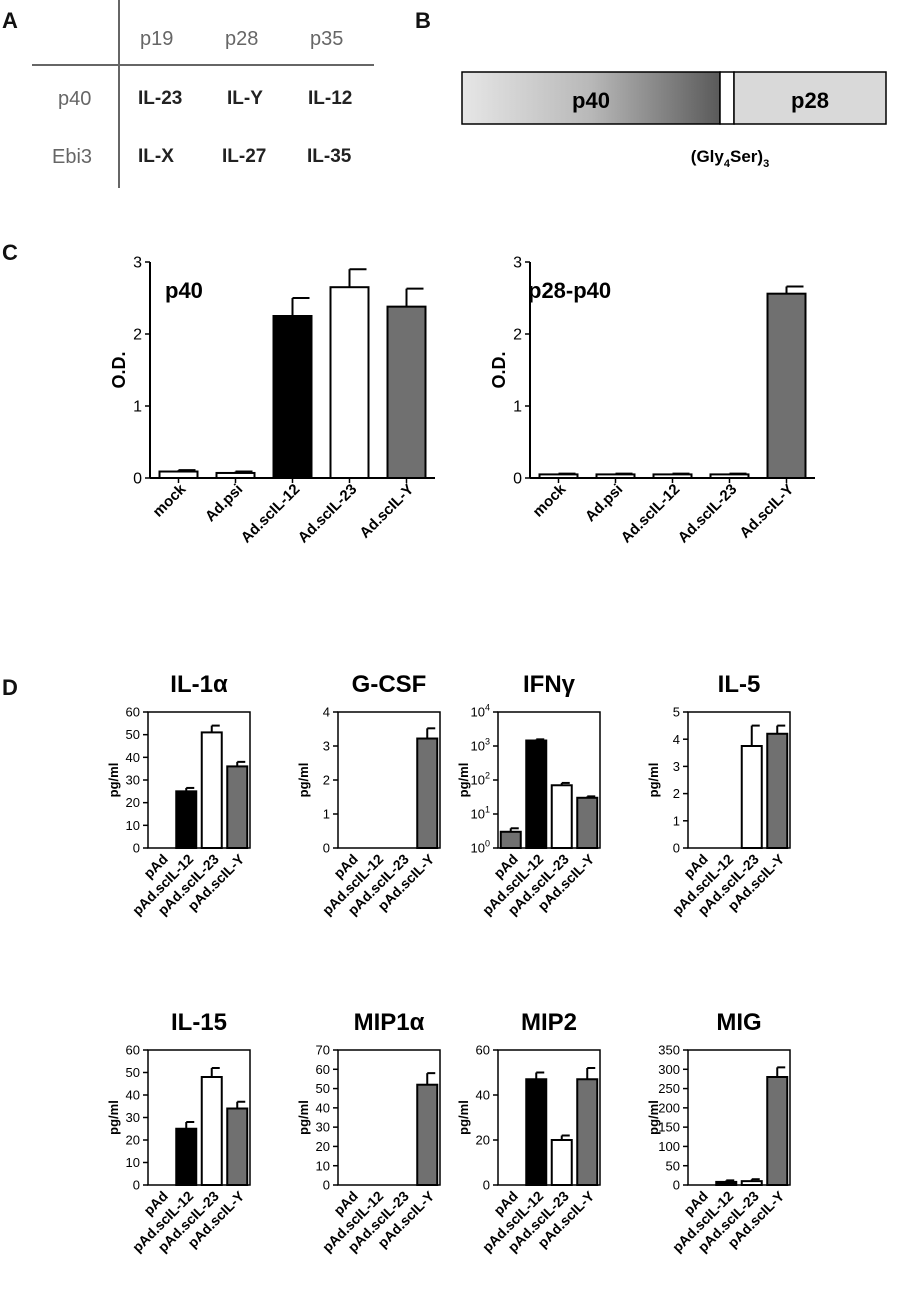 Image resolution: width=900 pixels, height=1306 pixels. Describe the element at coordinates (786, 386) in the screenshot. I see `bar-ad-scil-y` at that location.